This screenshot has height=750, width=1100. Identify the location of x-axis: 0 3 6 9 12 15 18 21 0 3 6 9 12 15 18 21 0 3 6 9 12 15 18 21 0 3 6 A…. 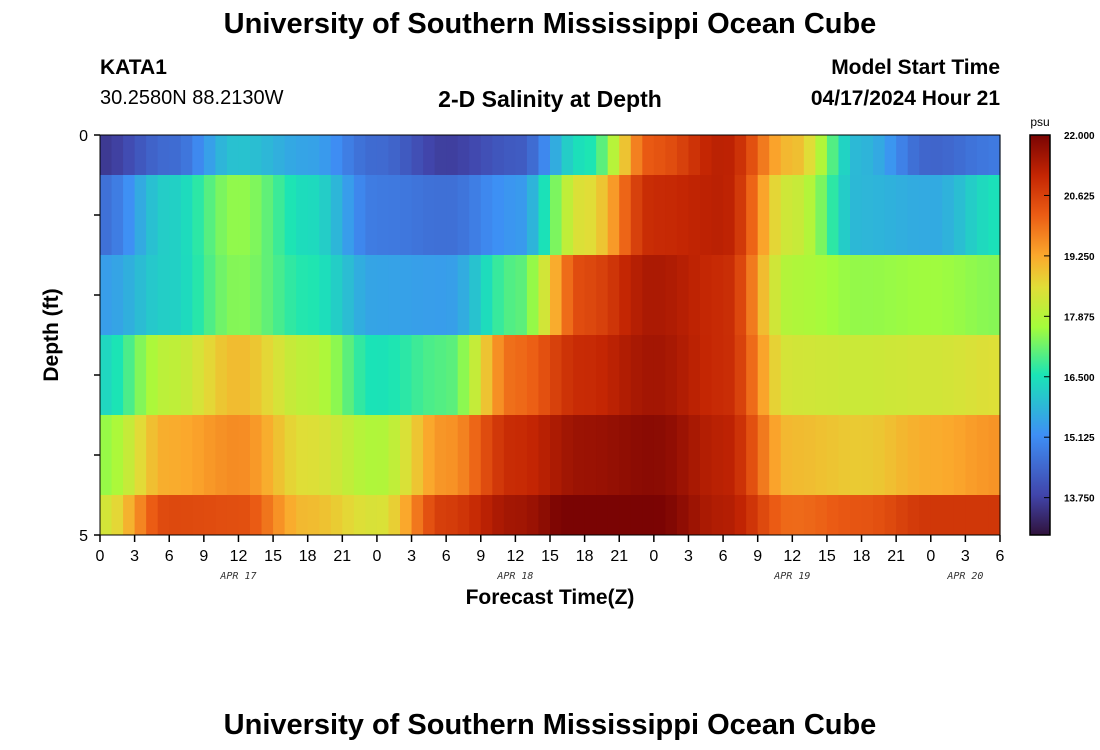
(550, 558).